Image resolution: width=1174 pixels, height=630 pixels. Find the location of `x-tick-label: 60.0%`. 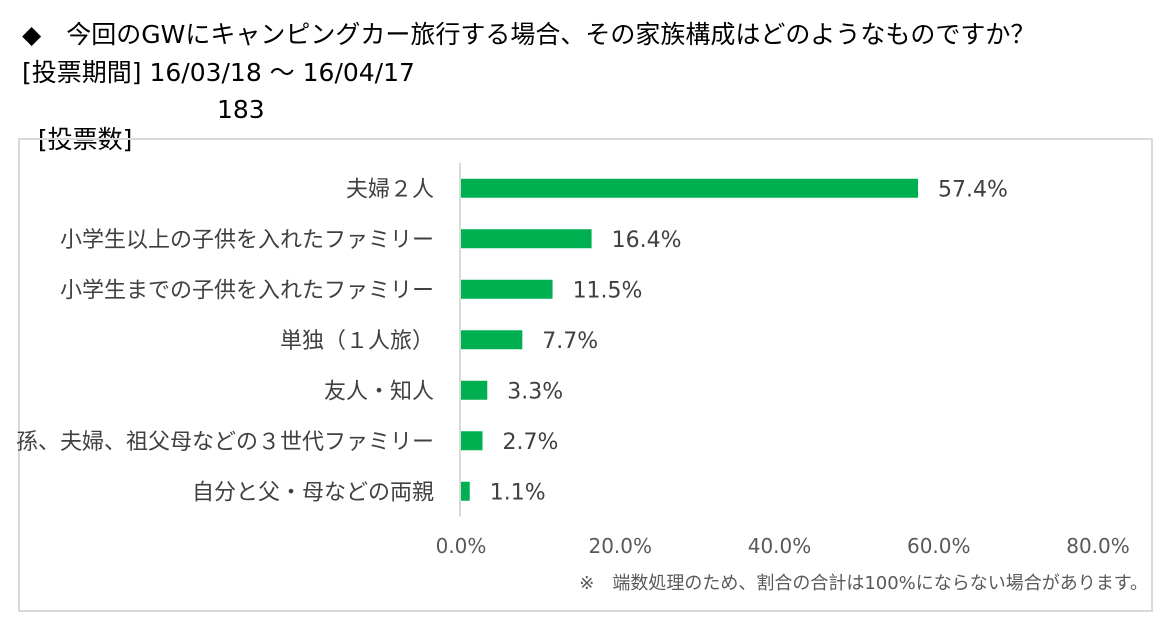

x-tick-label: 60.0% is located at coordinates (939, 546).